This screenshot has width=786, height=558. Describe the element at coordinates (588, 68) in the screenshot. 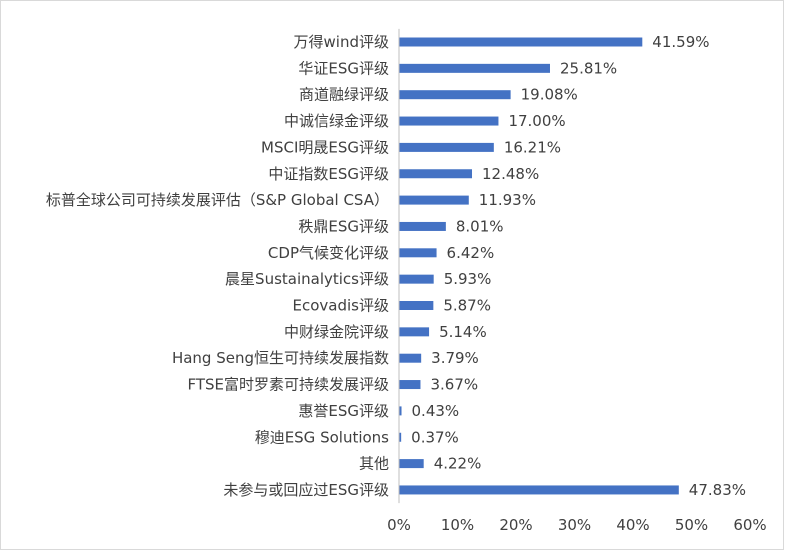

I see `data-label: 25.81%` at that location.